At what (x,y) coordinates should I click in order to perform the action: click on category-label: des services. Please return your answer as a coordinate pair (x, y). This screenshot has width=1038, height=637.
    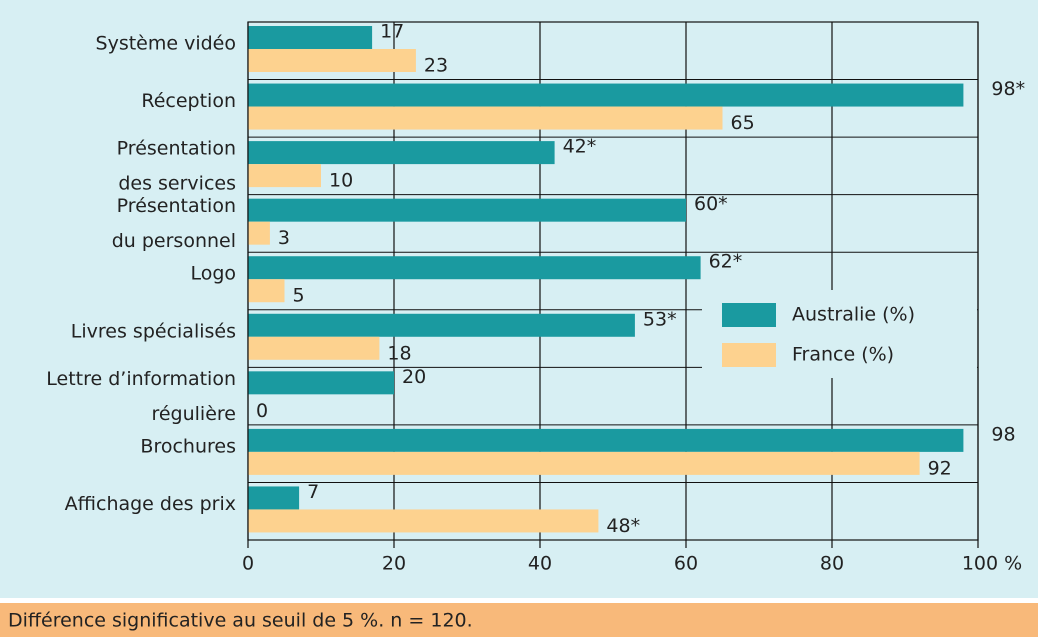
    Looking at the image, I should click on (177, 184).